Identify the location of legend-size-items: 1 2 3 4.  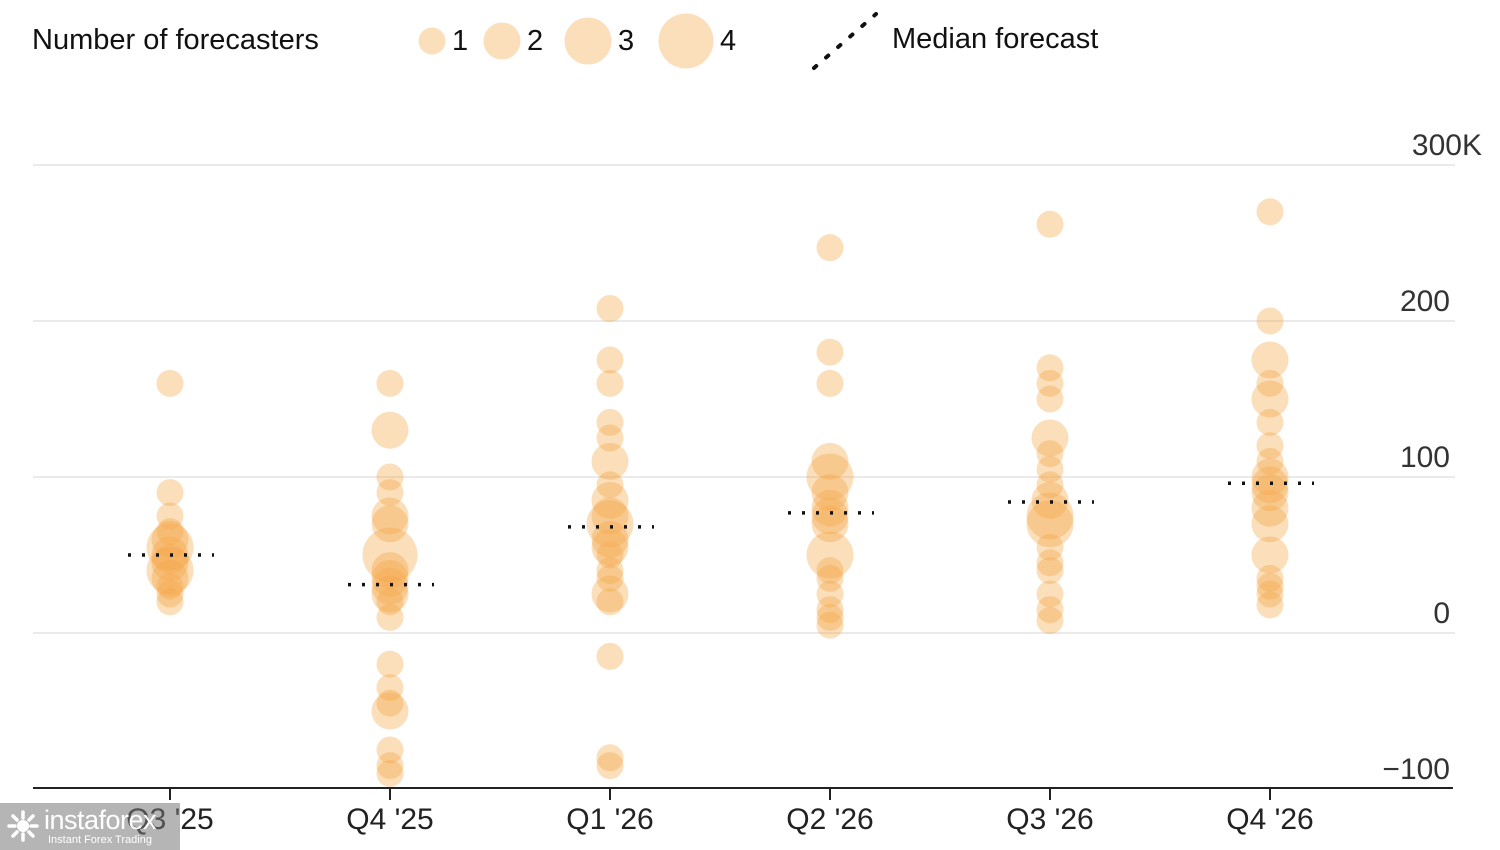
(577, 41).